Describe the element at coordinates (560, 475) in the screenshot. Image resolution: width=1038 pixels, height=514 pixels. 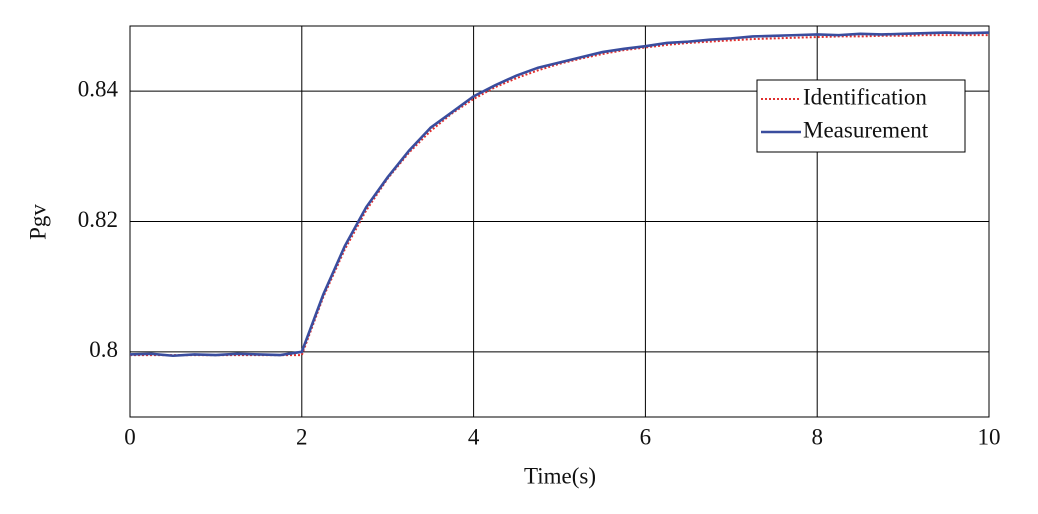
I see `x-axis-label: Time(s)` at that location.